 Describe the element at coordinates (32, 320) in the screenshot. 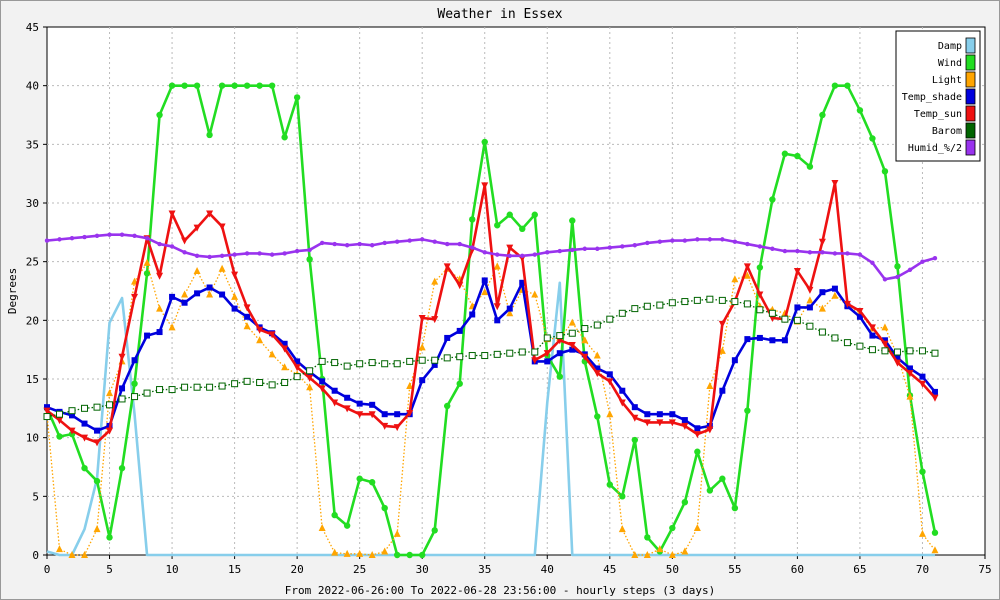

I see `y-tick-label: 20` at that location.